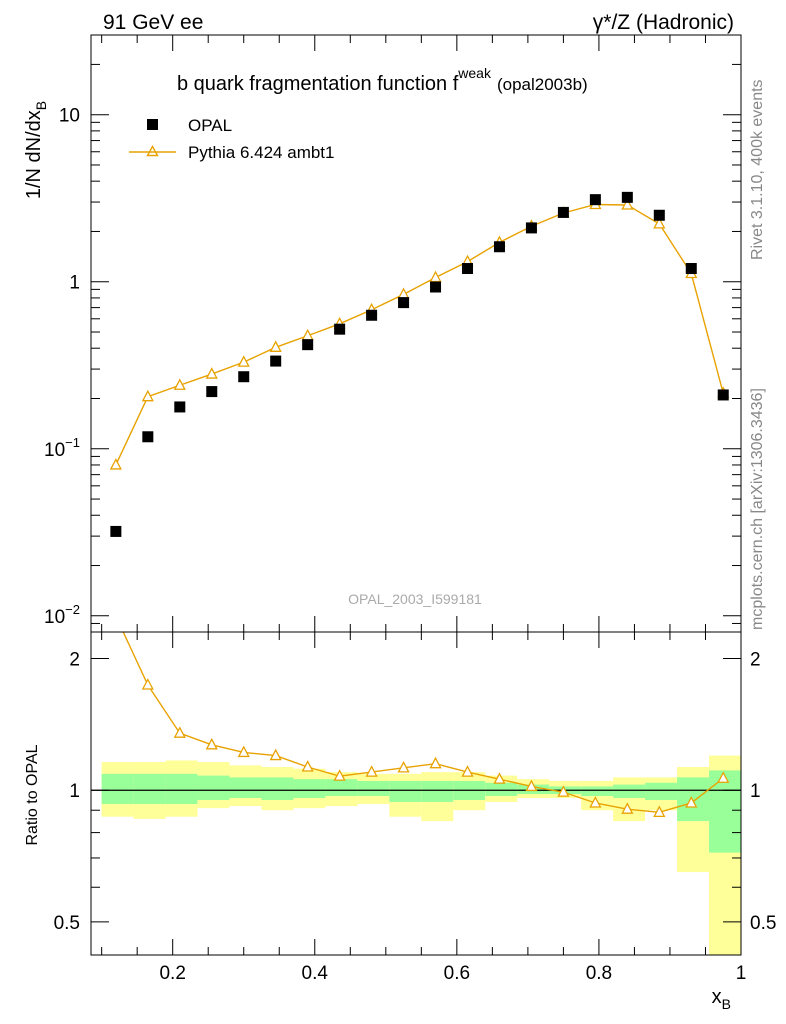 This screenshot has width=786, height=1024. Describe the element at coordinates (41, 105) in the screenshot. I see `main-y-axis-label-sub: B` at that location.